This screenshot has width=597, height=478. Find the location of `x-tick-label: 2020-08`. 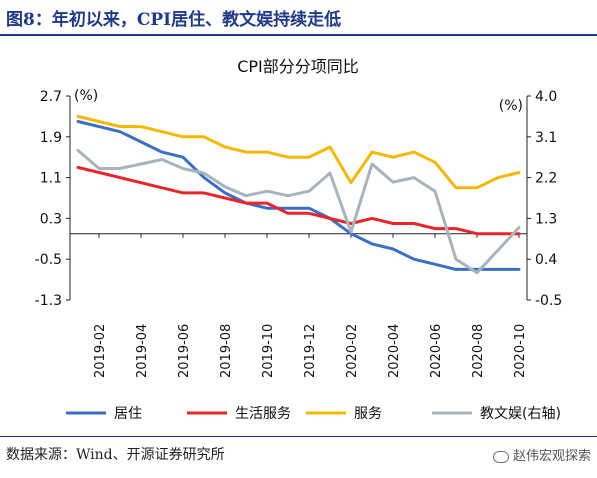

x-tick-label: 2020-08 is located at coordinates (478, 351).